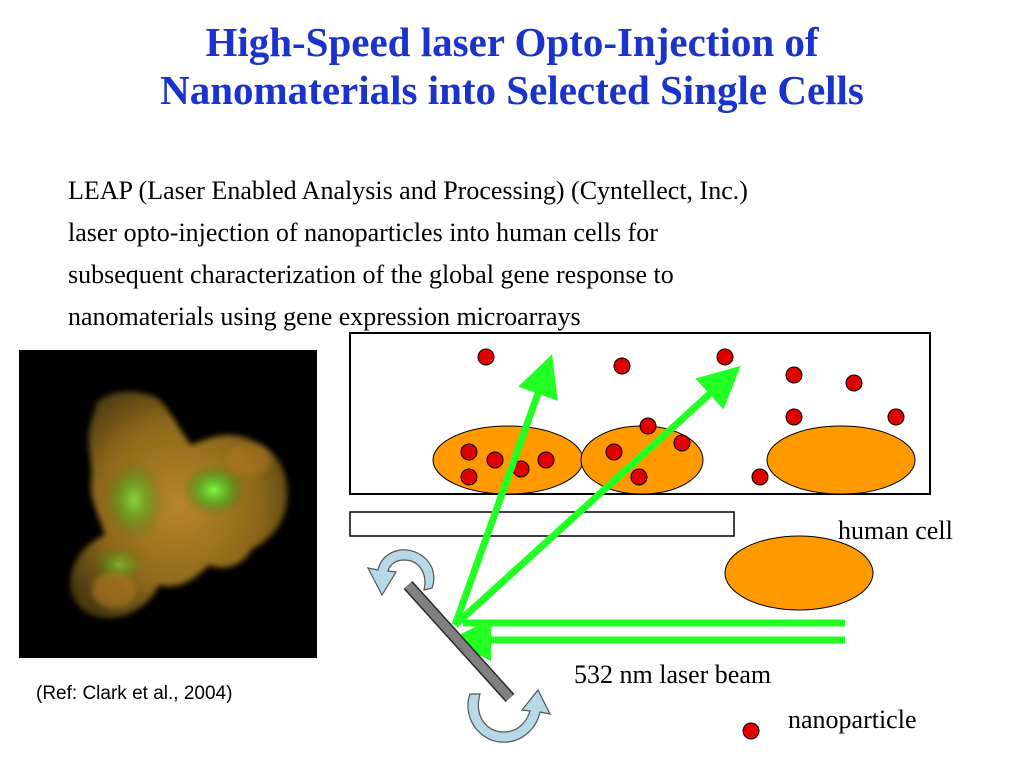  Describe the element at coordinates (841, 460) in the screenshot. I see `human-cell-uninjected` at that location.